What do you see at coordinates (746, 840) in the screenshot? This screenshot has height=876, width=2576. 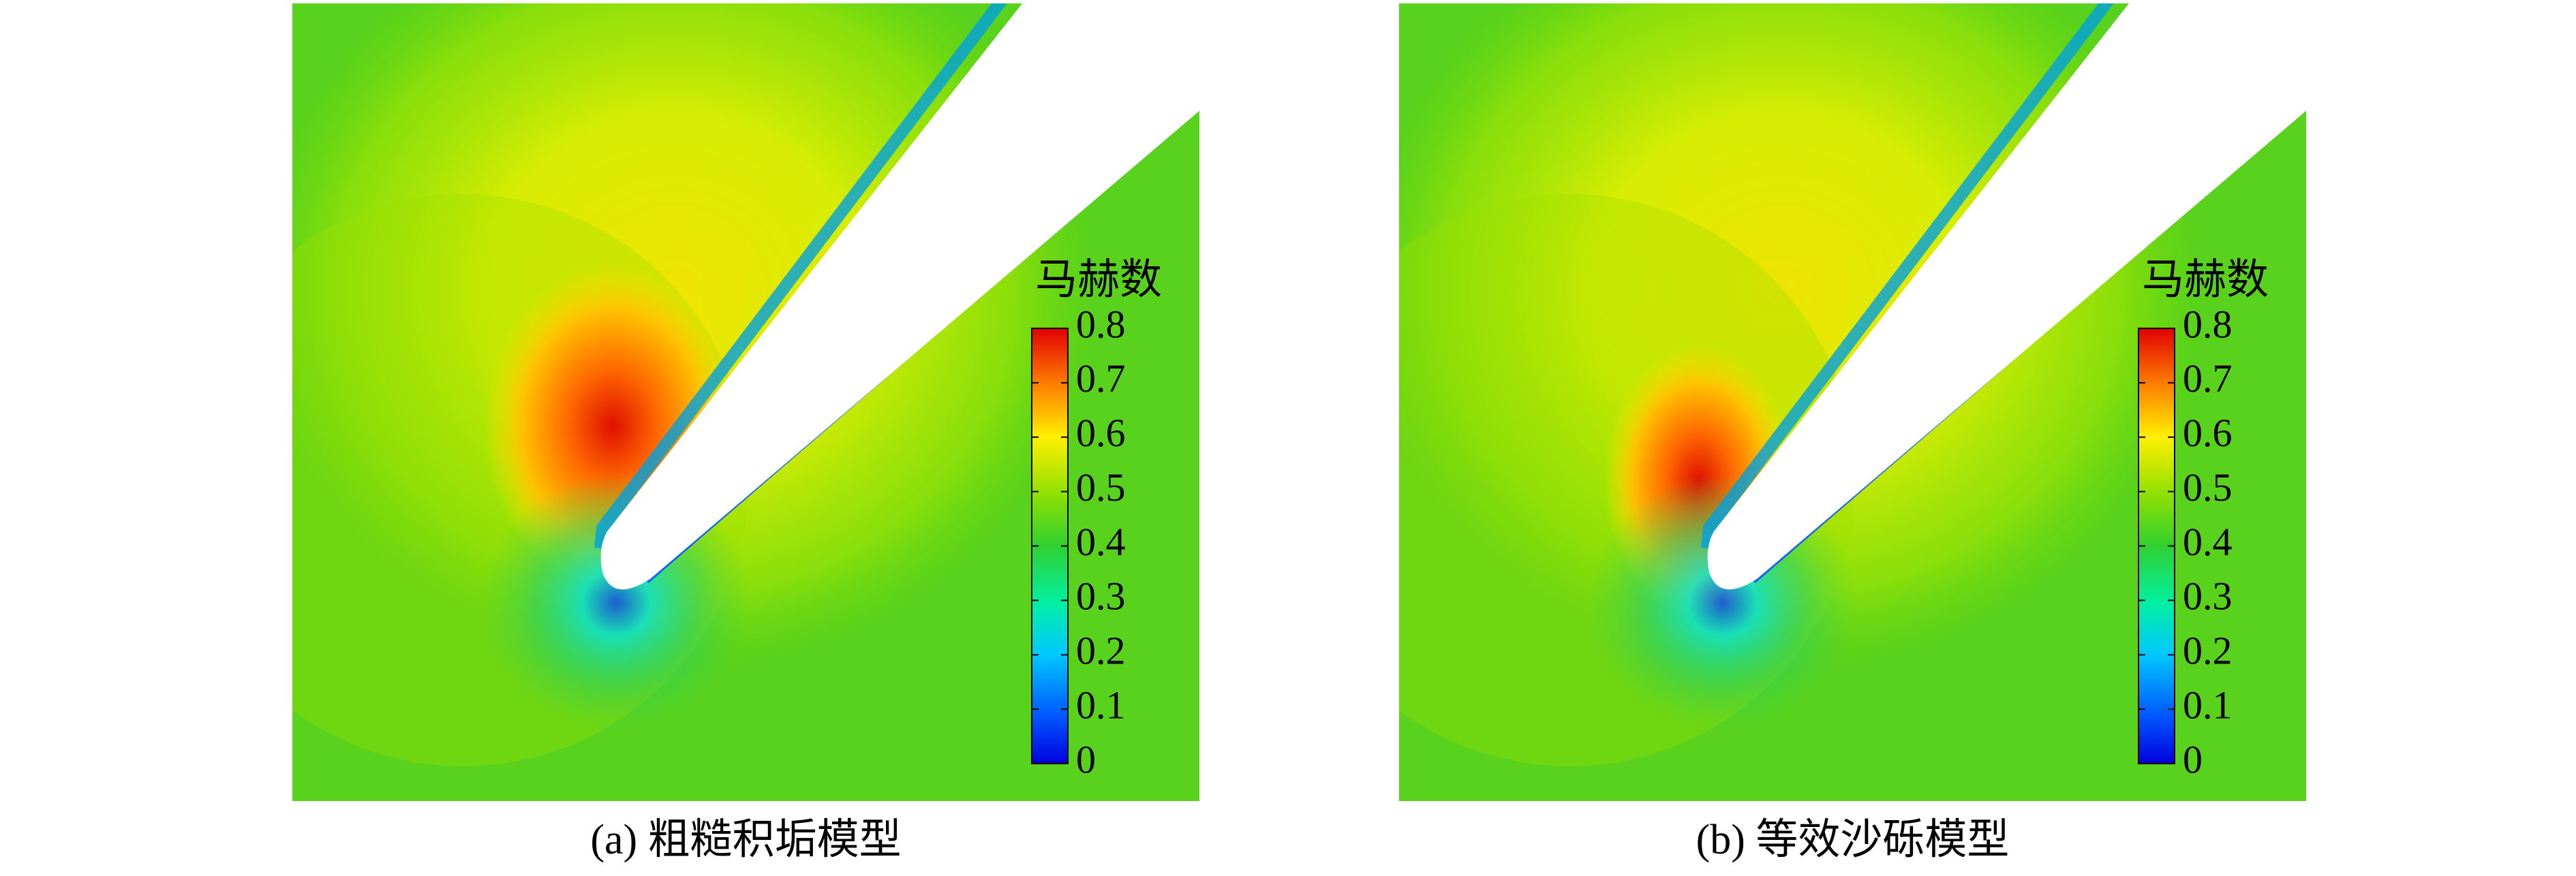 I see `caption: (a) 粗糙积垢模型` at bounding box center [746, 840].